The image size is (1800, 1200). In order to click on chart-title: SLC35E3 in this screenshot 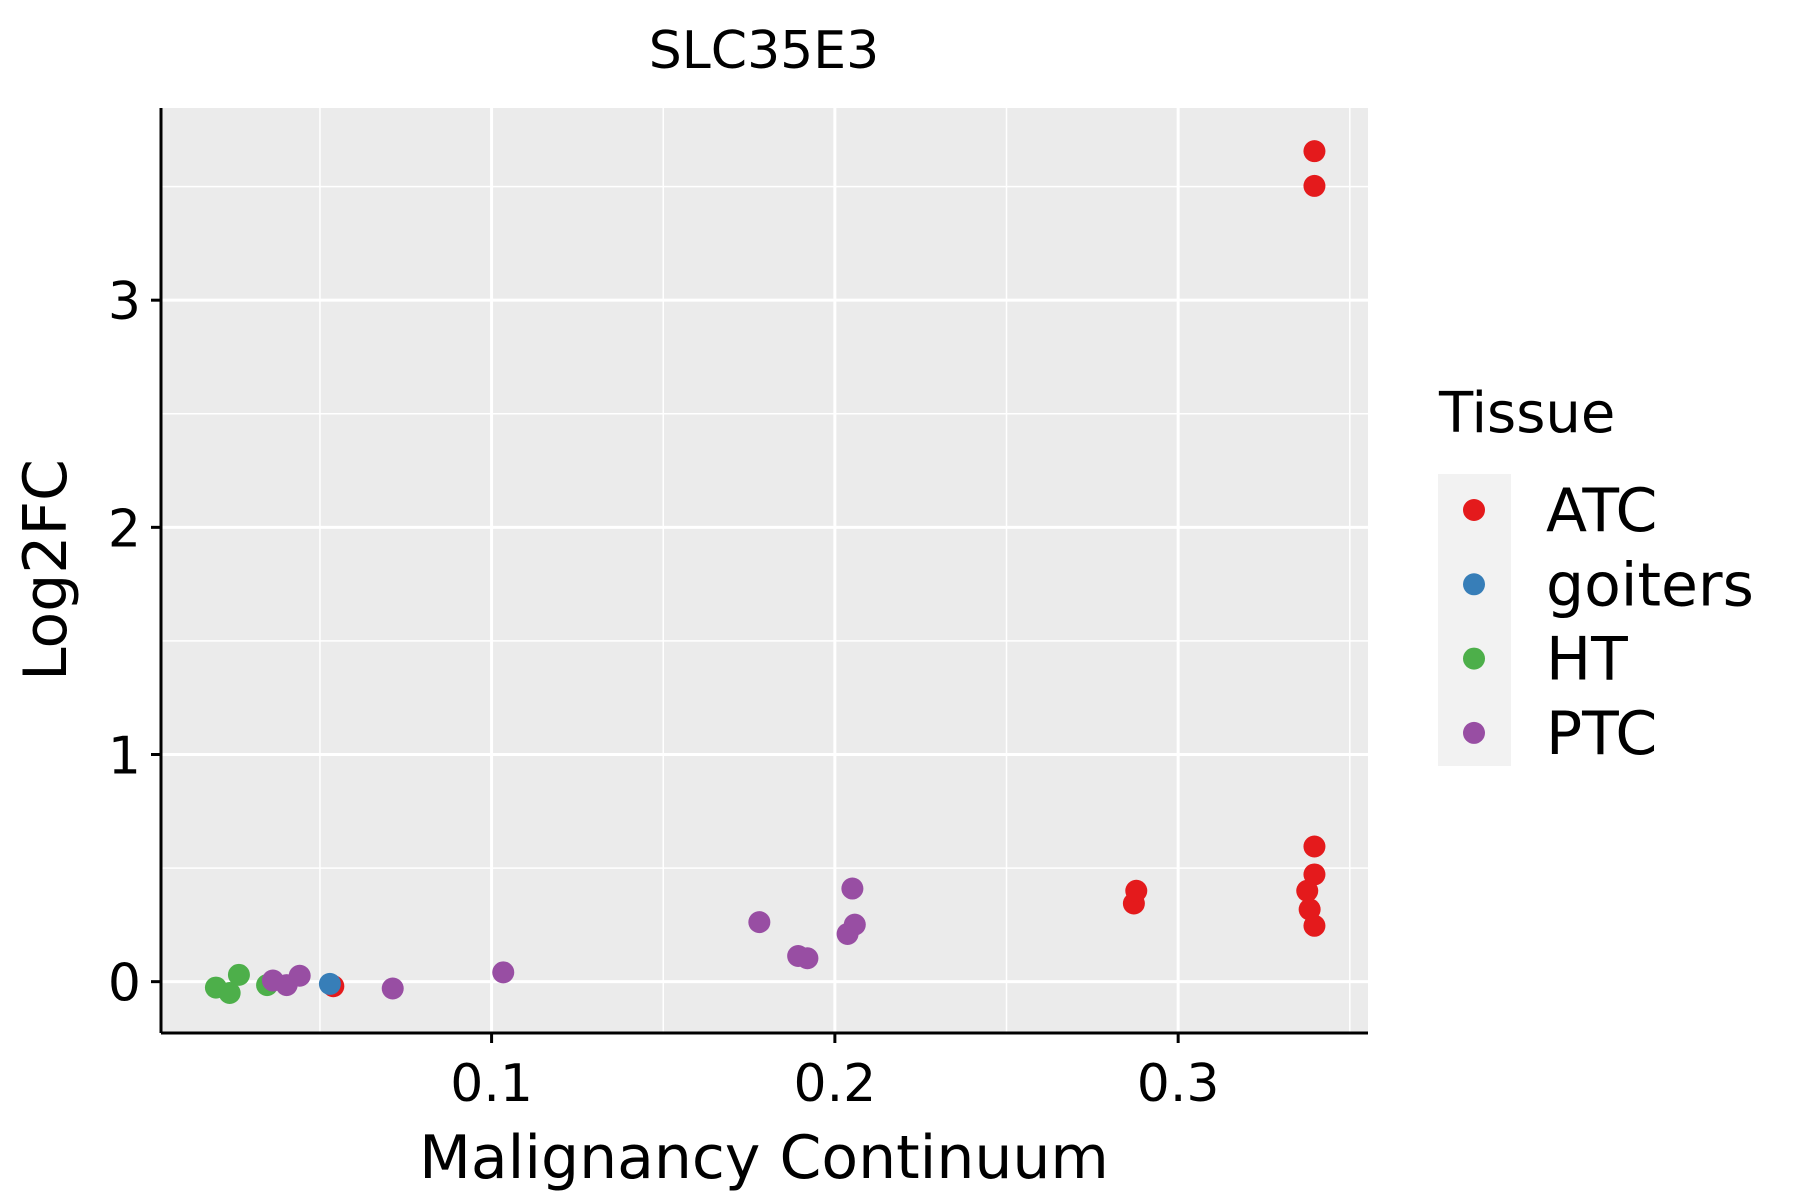, I will do `click(764, 51)`.